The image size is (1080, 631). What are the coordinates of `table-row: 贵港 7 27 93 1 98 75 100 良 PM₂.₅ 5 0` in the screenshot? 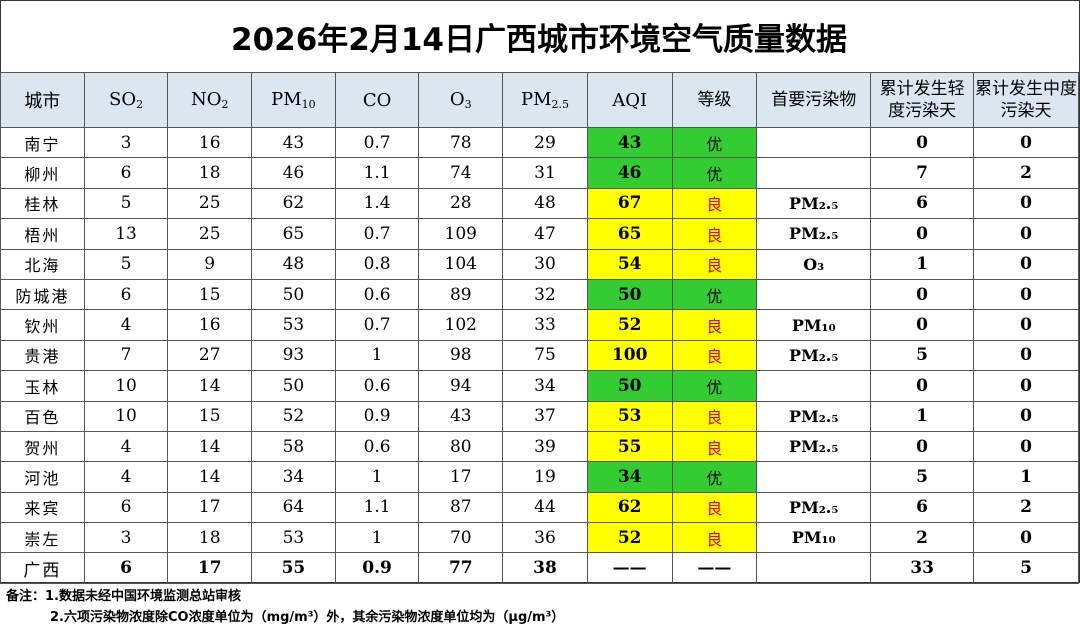 It's located at (539, 355).